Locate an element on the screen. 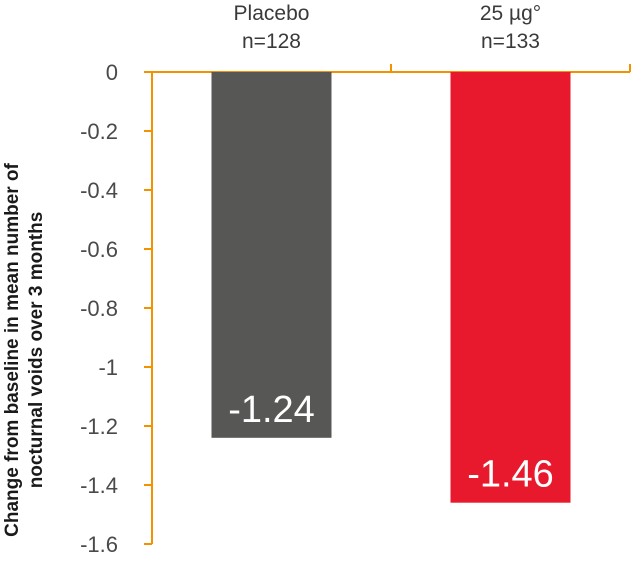 This screenshot has height=564, width=644. y-tick-label: 0 is located at coordinates (112, 72).